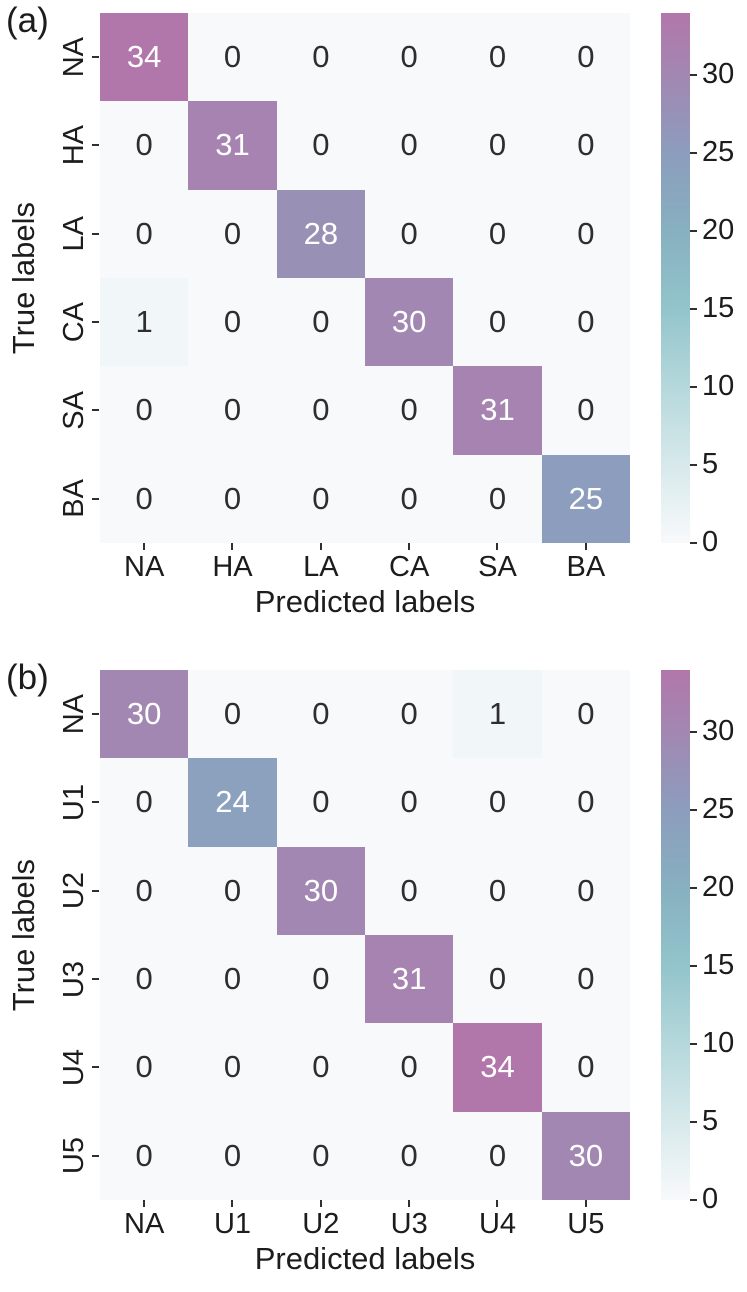 The image size is (747, 1292). What do you see at coordinates (497, 1224) in the screenshot?
I see `x-tick-label: U4` at bounding box center [497, 1224].